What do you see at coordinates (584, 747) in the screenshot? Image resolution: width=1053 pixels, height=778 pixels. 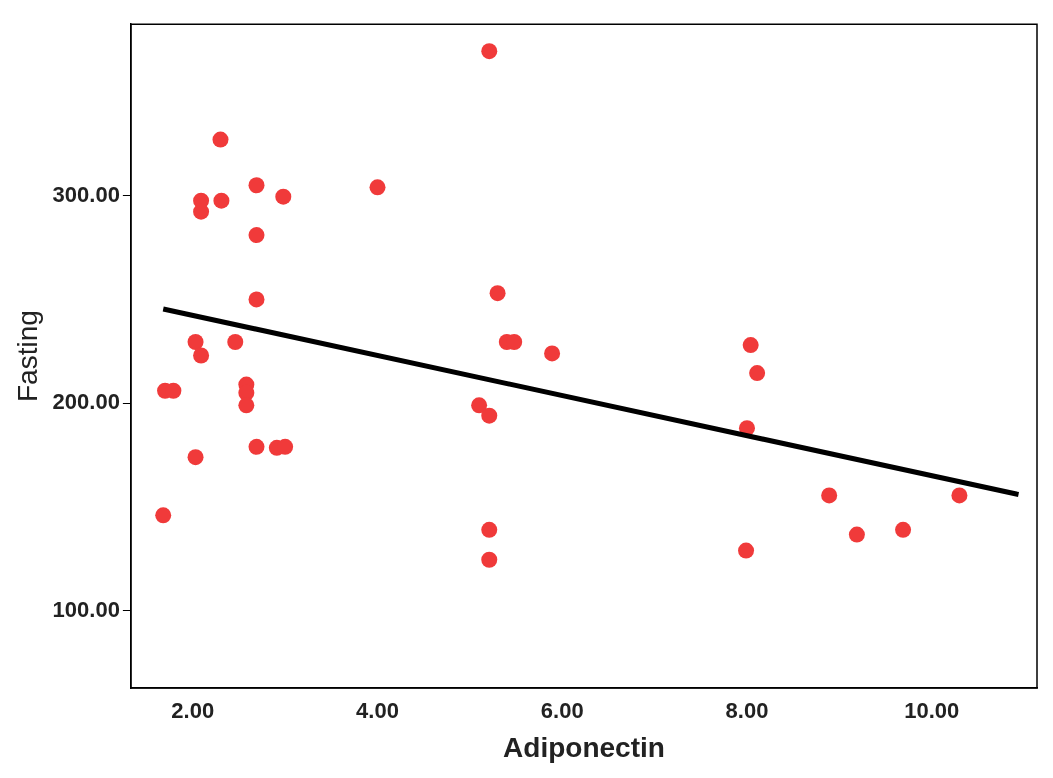 I see `x-axis-title: Adiponectin` at bounding box center [584, 747].